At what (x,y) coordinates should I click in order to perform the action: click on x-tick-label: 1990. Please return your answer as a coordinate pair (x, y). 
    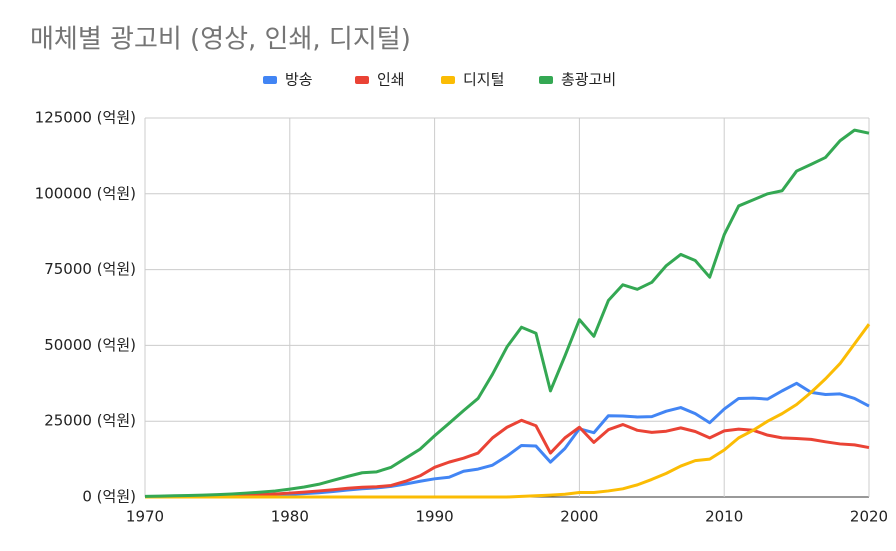
    Looking at the image, I should click on (435, 517).